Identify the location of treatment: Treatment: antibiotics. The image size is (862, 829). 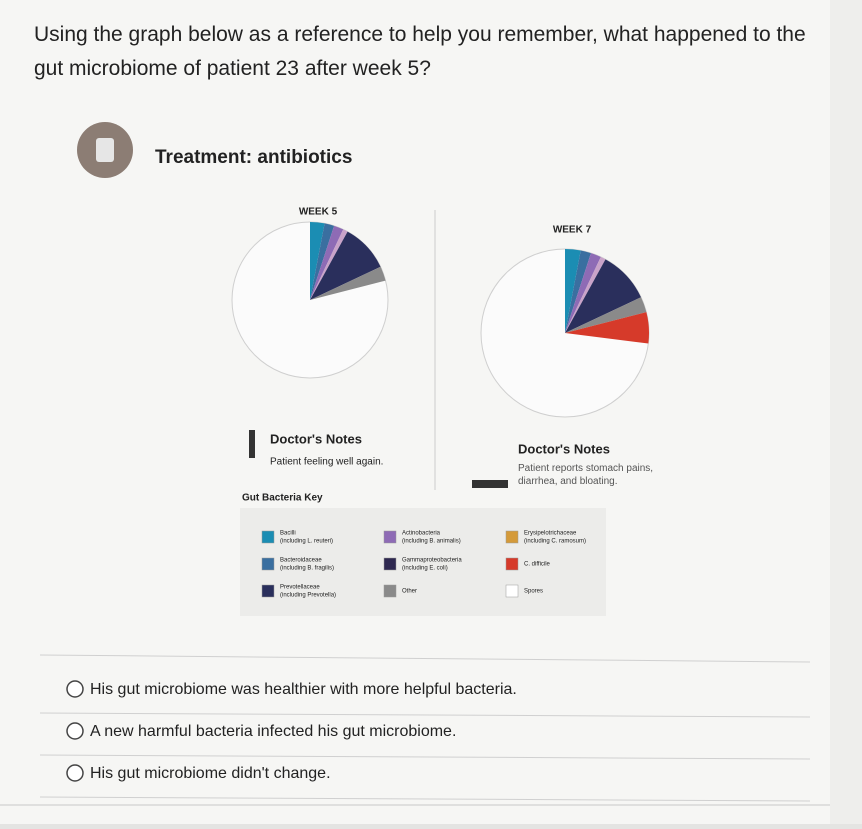
(253, 157).